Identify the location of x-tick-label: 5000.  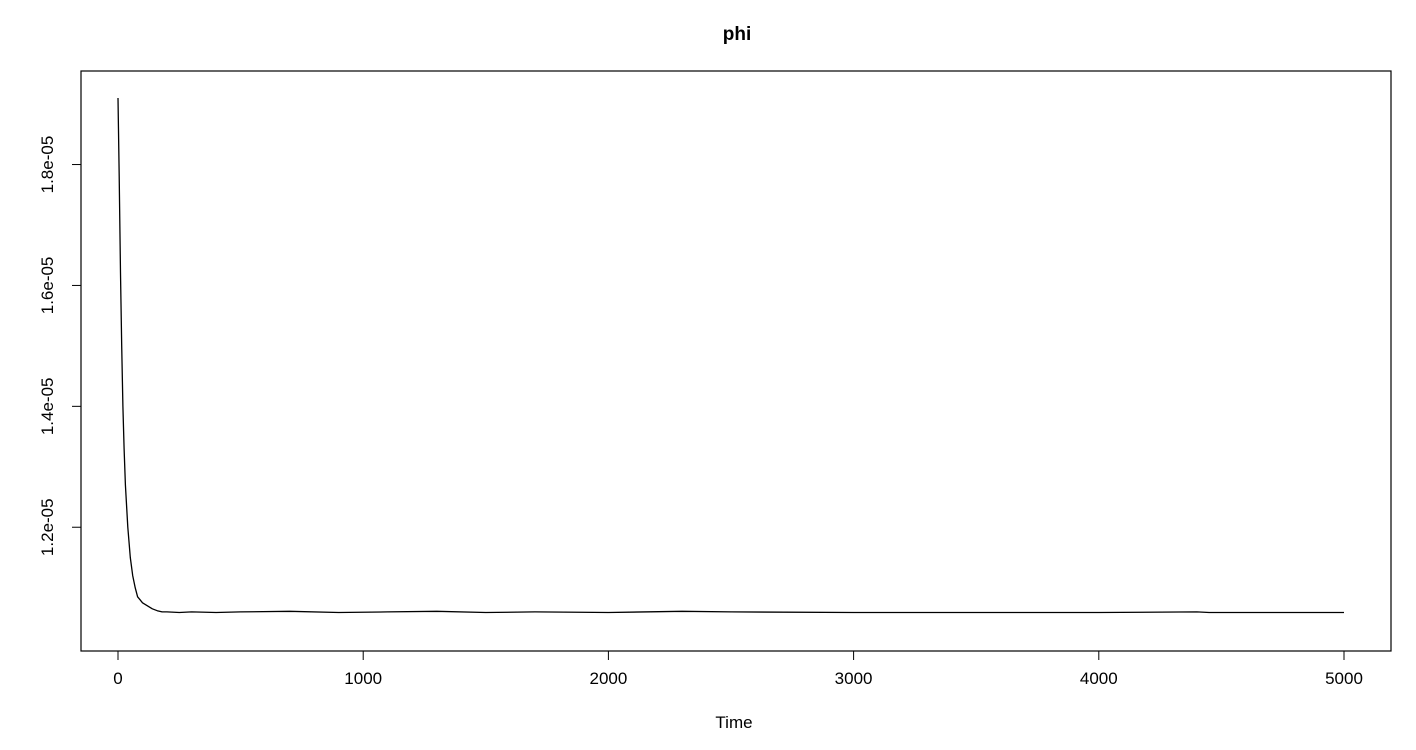
(1344, 678).